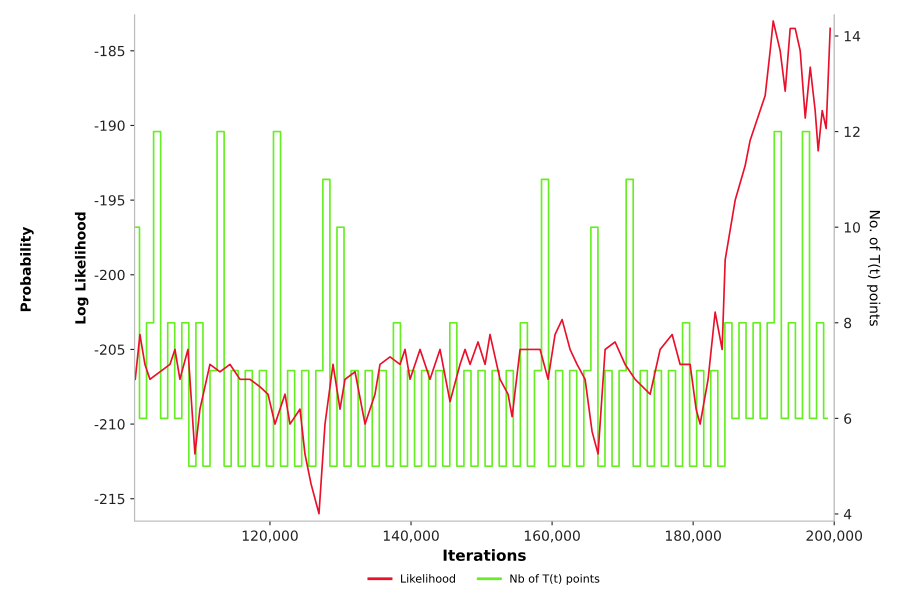 The width and height of the screenshot is (897, 599). Describe the element at coordinates (109, 349) in the screenshot. I see `y-tick-label: -205` at that location.